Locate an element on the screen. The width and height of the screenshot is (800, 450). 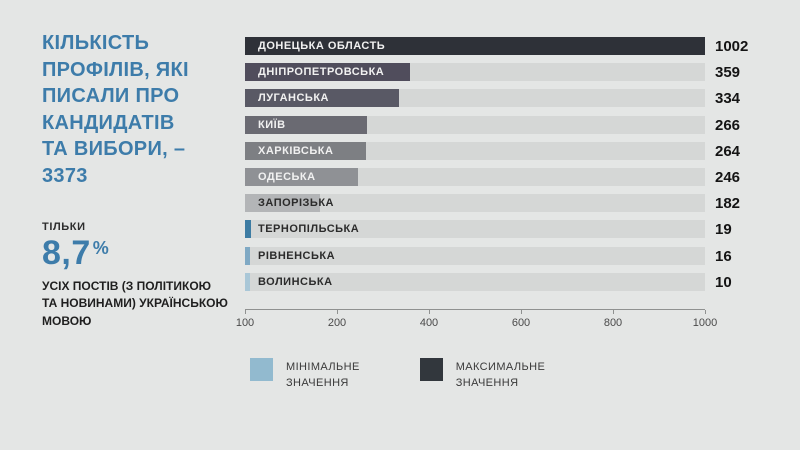
bar-value: 182 is located at coordinates (728, 204).